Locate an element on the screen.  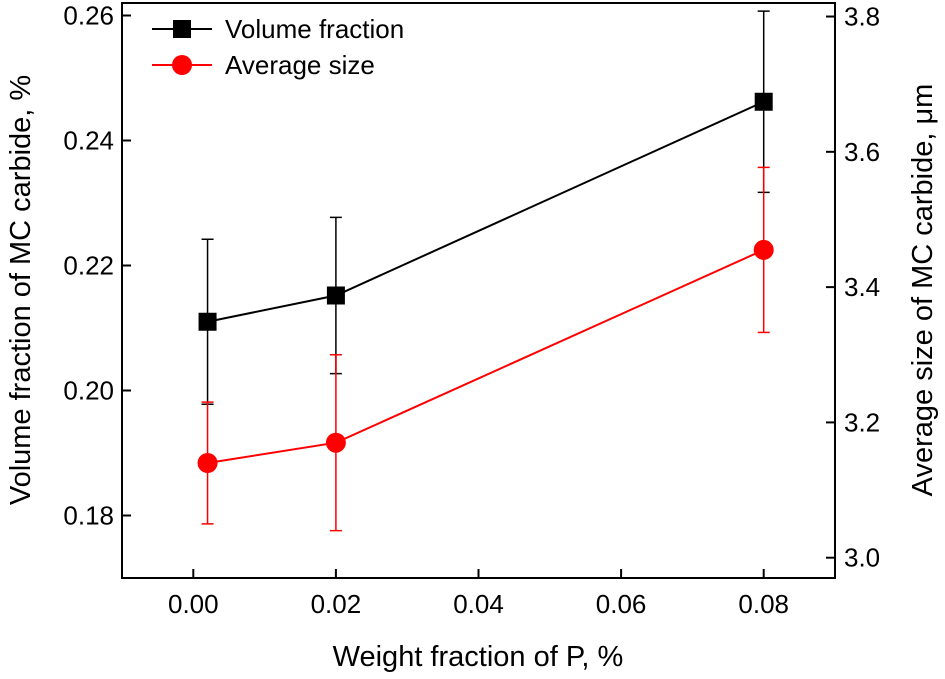
y2-axis-title: Average size of MC carbide, μm is located at coordinates (923, 290).